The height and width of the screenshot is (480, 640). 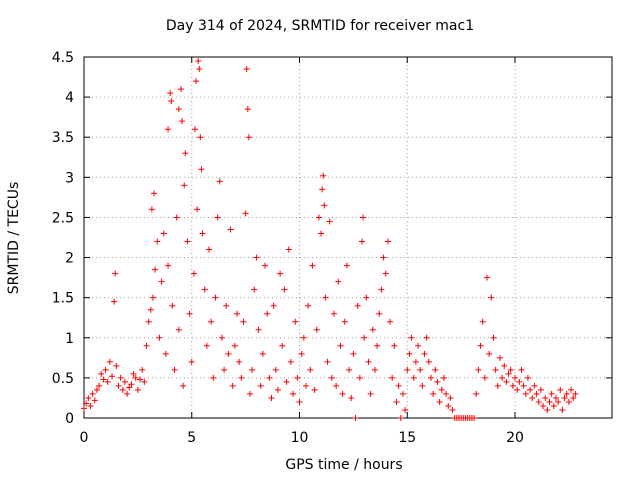 What do you see at coordinates (69, 419) in the screenshot?
I see `y-tick-label: 0` at bounding box center [69, 419].